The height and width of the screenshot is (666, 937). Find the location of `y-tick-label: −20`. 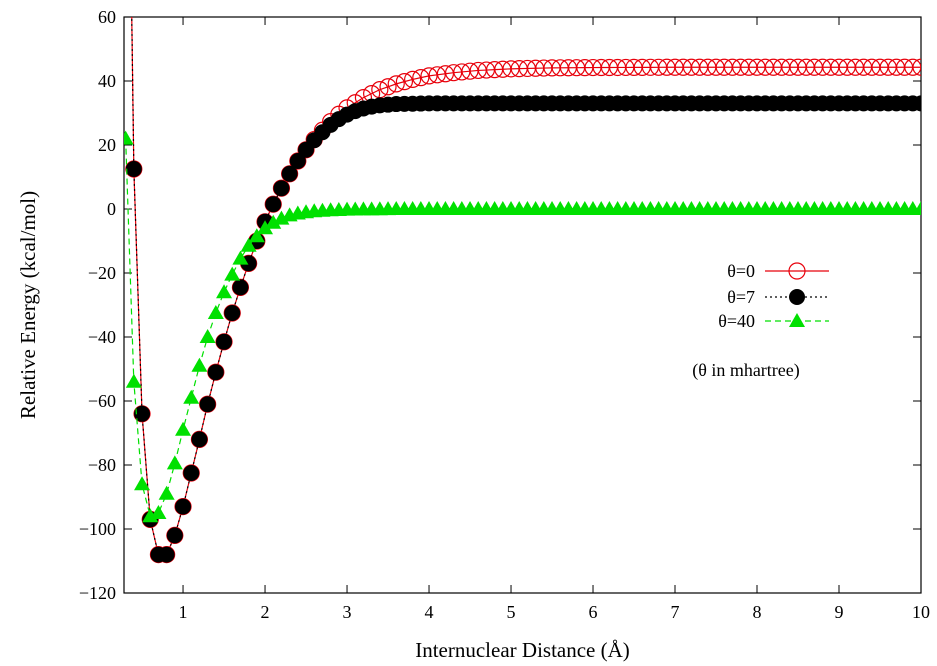

y-tick-label: −20 is located at coordinates (102, 273).